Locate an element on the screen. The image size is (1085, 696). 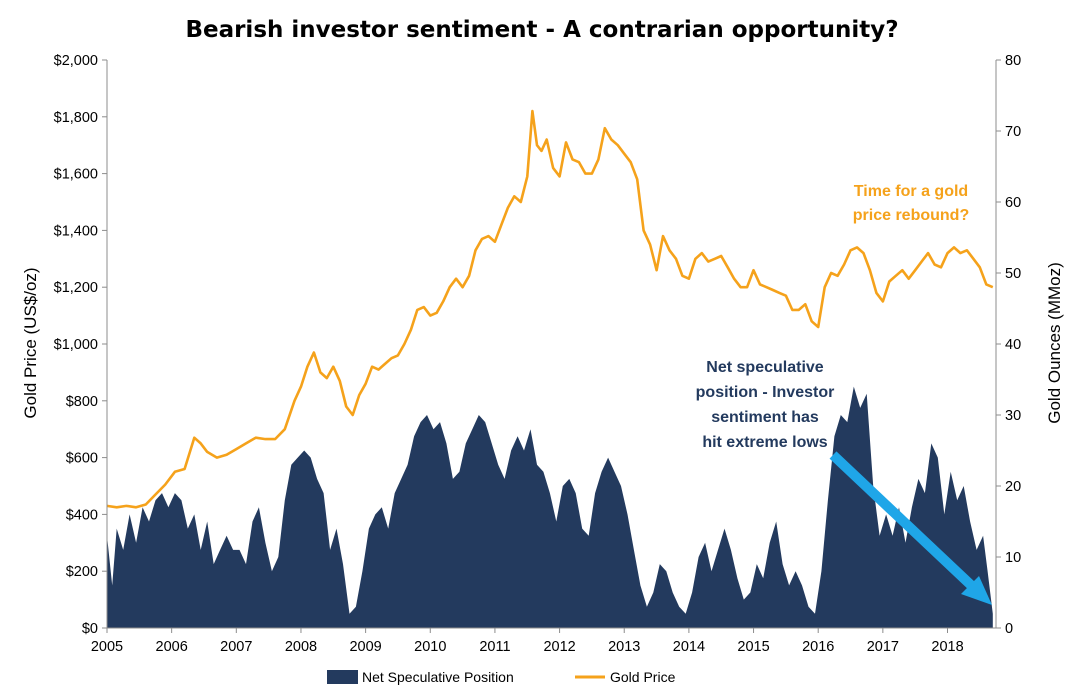
y-right-tick-label: 60 is located at coordinates (1013, 203).